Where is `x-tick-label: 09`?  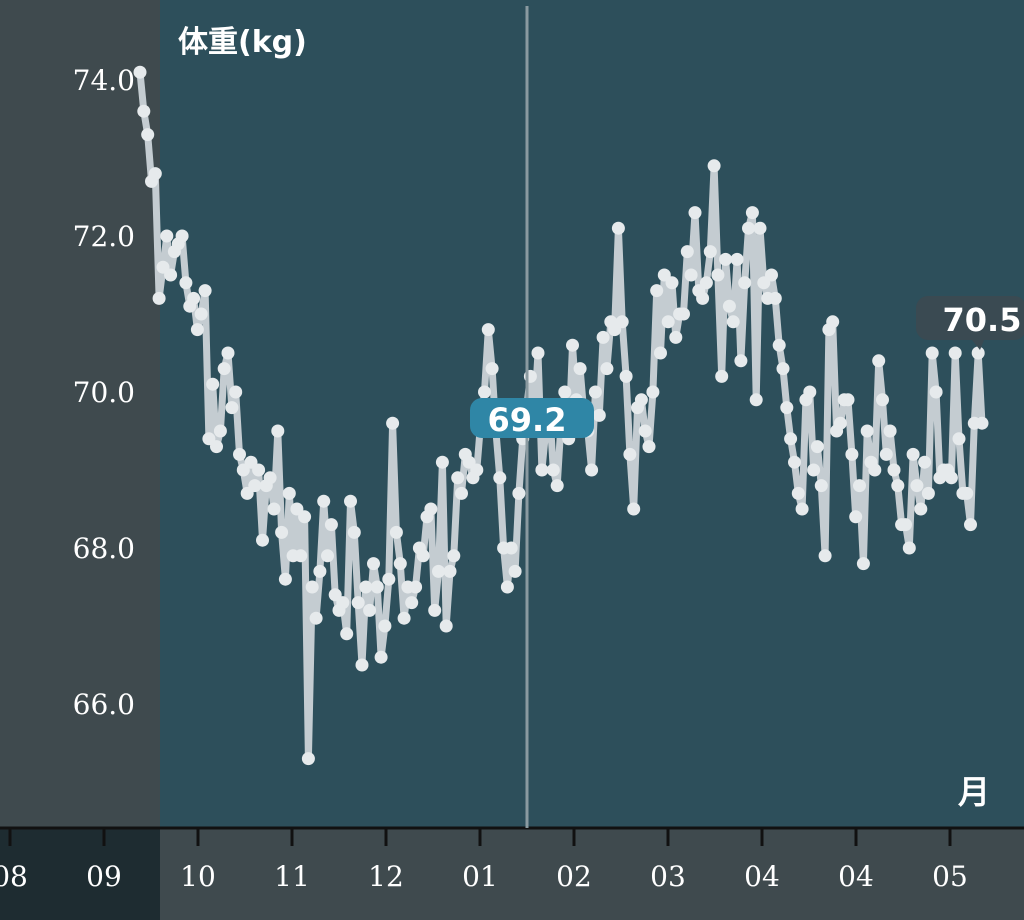
x-tick-label: 09 is located at coordinates (104, 876).